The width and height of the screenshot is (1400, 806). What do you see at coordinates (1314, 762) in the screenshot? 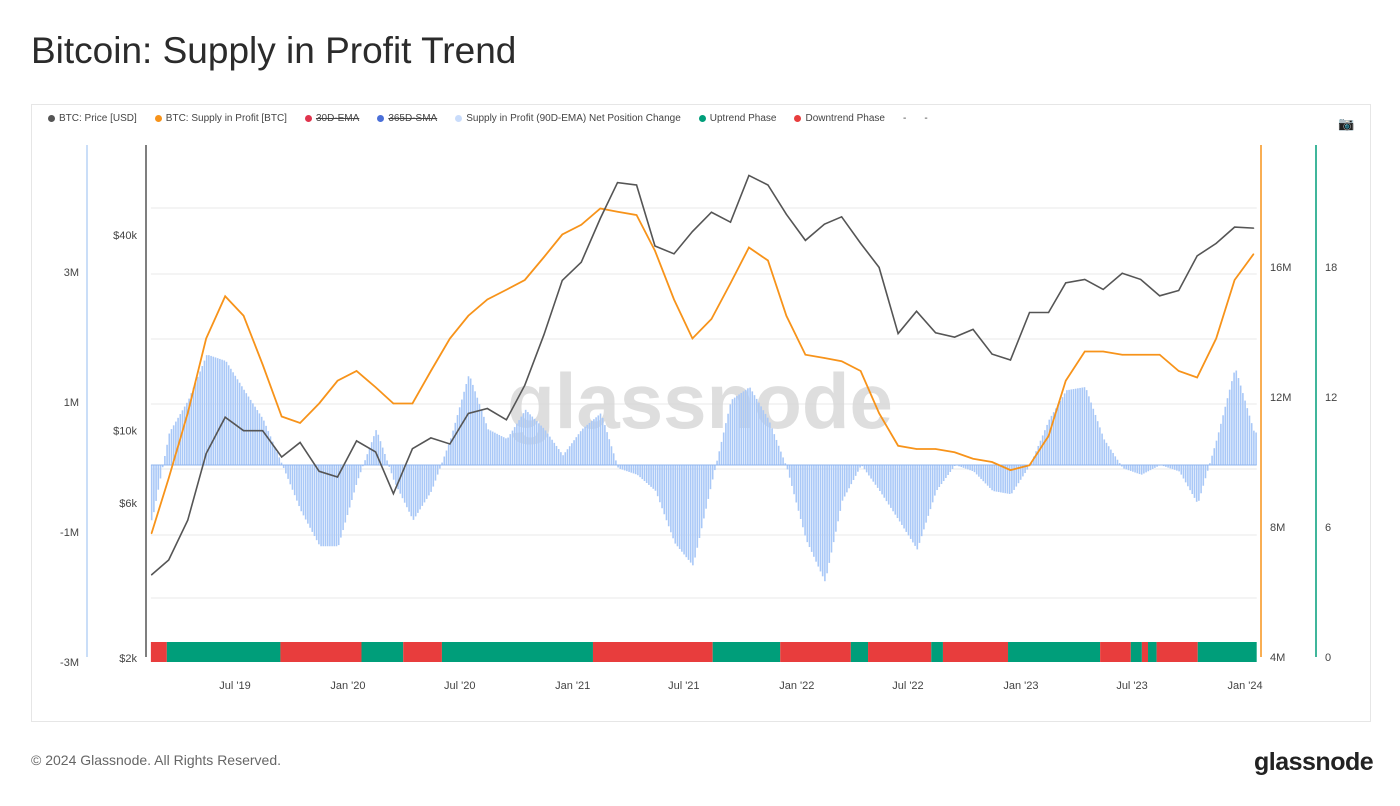
I see `glassnode-logo: glassnode` at bounding box center [1314, 762].